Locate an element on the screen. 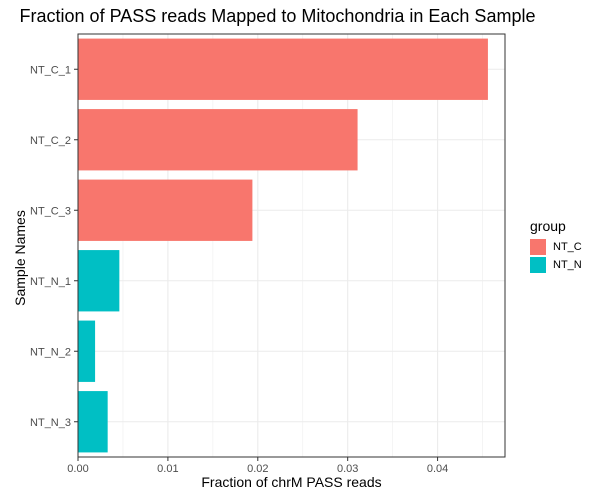  y-tick-label: NT_N_3 is located at coordinates (50, 423).